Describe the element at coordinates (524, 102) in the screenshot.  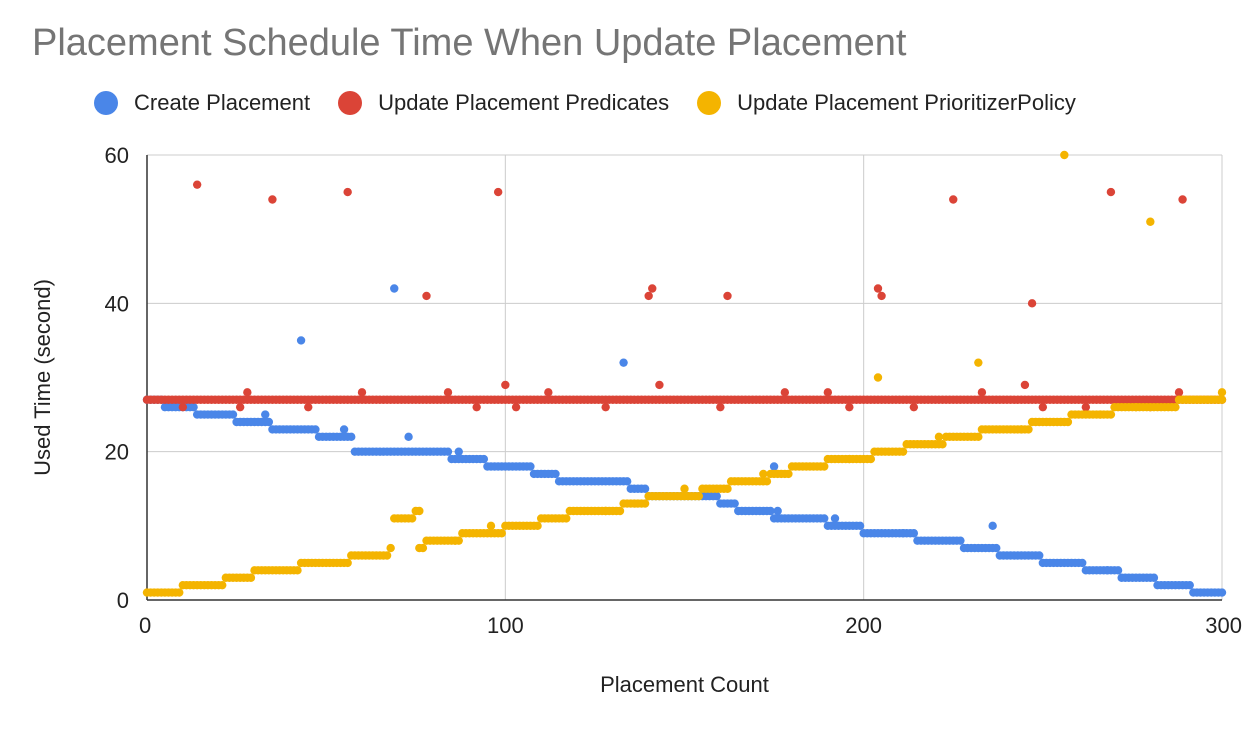
I see `legend-label-update-placement-predicates: Update Placement Predicates` at that location.